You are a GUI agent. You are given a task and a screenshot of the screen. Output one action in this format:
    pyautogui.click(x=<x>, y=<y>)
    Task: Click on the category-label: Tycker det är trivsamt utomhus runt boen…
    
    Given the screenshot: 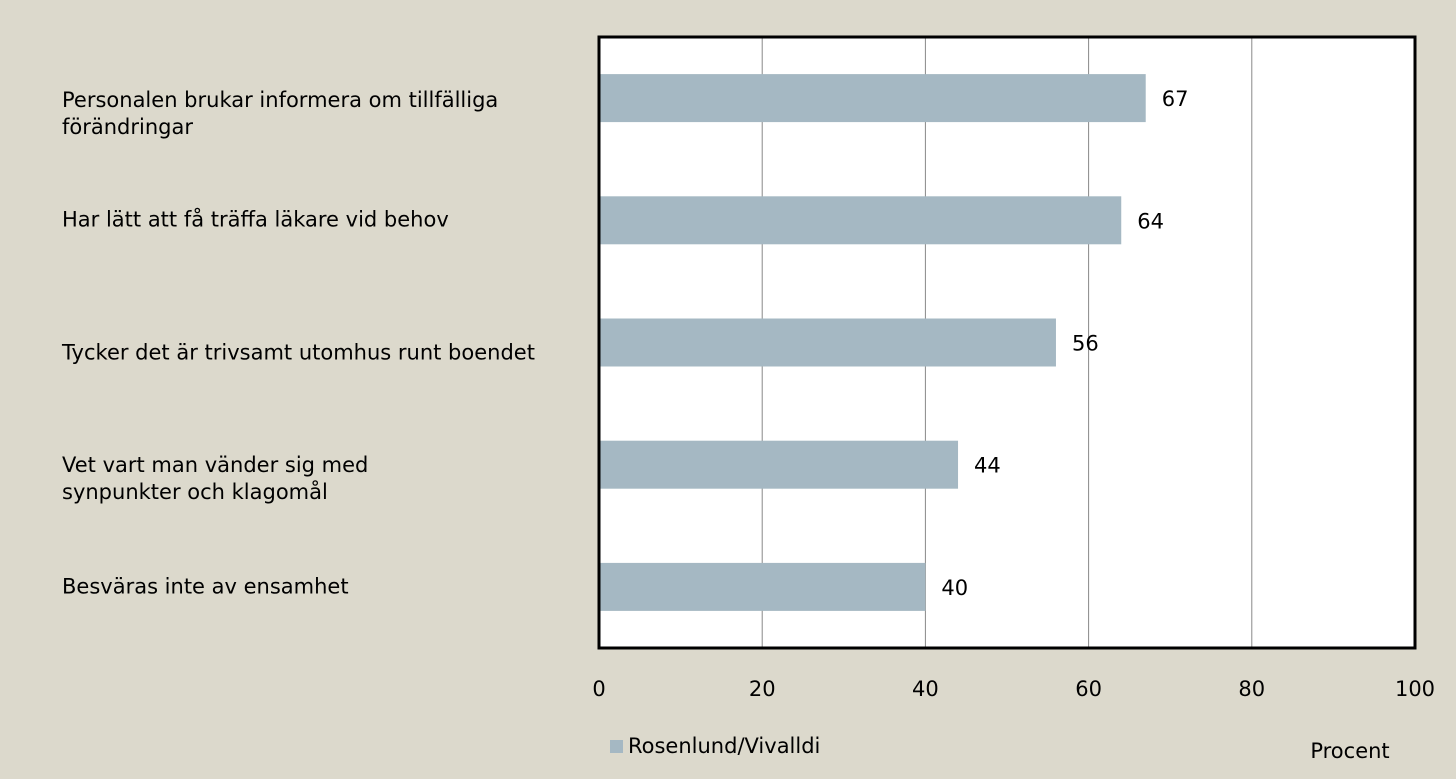 What is the action you would take?
    pyautogui.click(x=298, y=352)
    